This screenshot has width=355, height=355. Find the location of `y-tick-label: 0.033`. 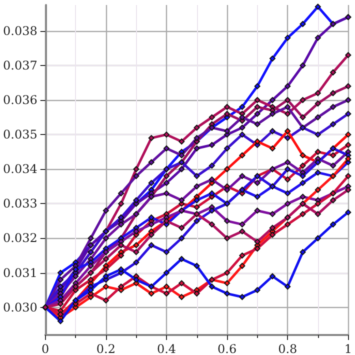

y-tick-label: 0.033 is located at coordinates (20, 203).